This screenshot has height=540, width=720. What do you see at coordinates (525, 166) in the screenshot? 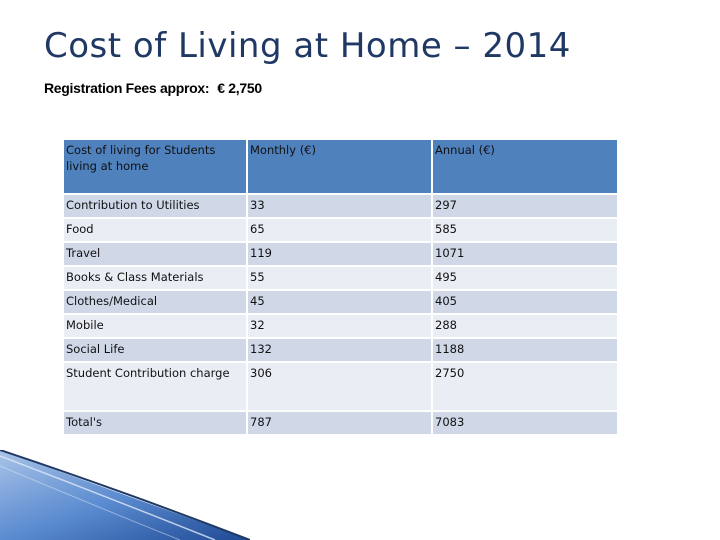
I see `header-annual: Annual (€)` at bounding box center [525, 166].